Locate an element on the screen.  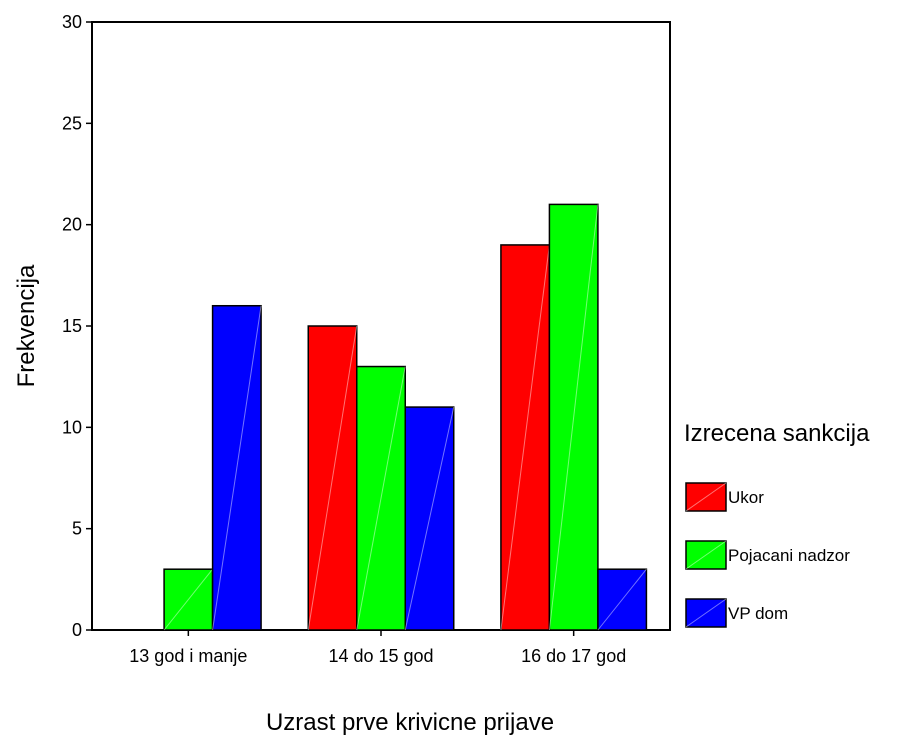
y-tick-label: 20 is located at coordinates (72, 225).